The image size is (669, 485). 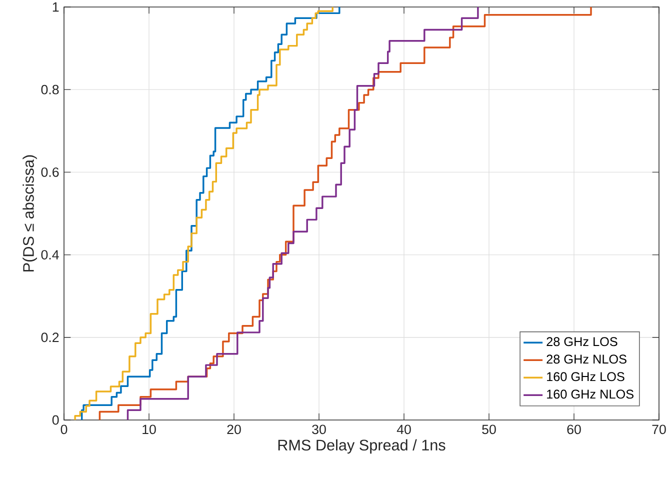 I want to click on y-tick-label: 0, so click(x=55, y=420).